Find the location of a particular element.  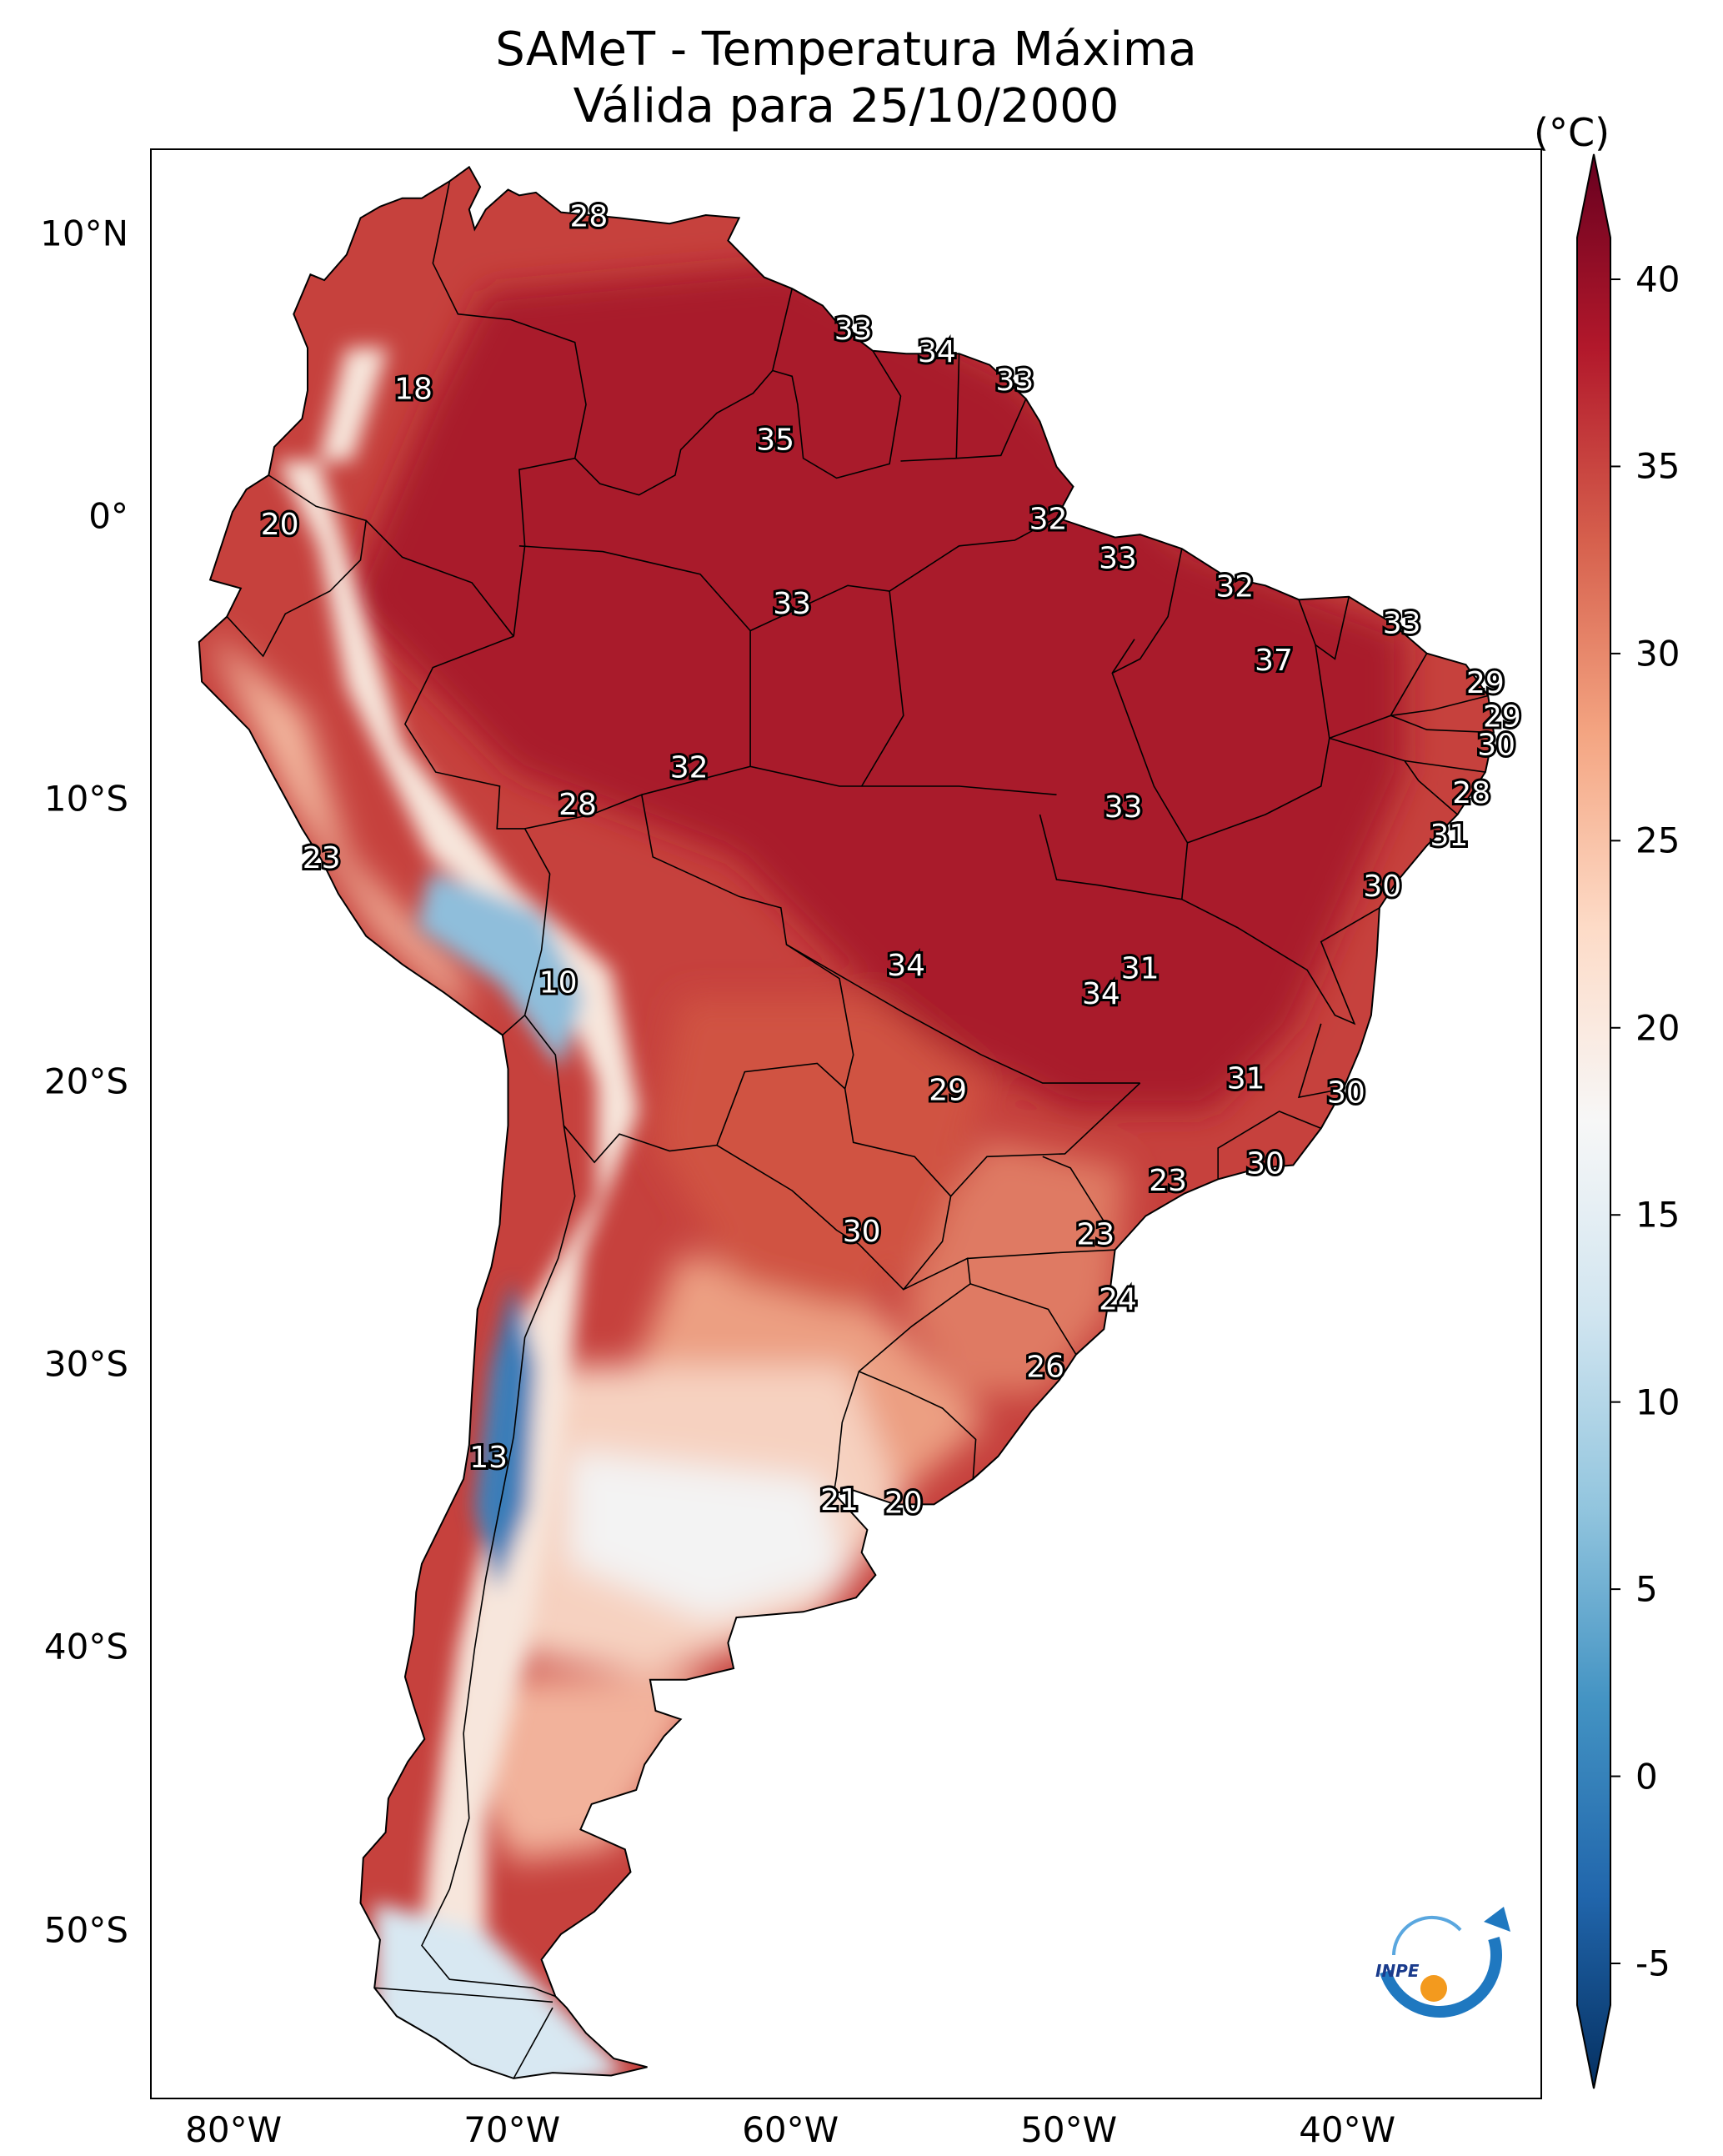

lon-tick-label: 80°W is located at coordinates (234, 2129).